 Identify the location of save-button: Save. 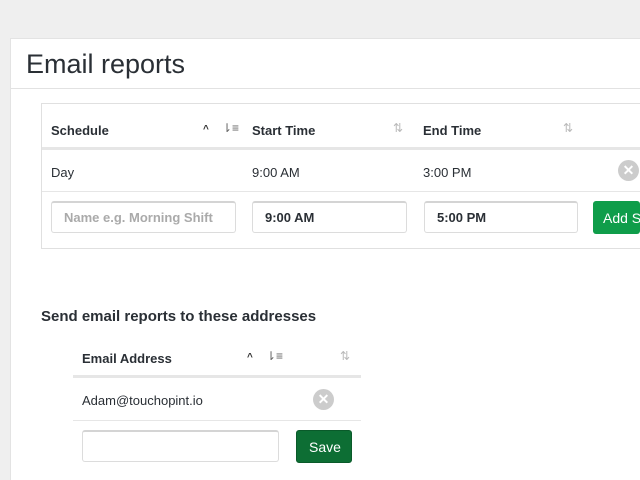
(324, 446).